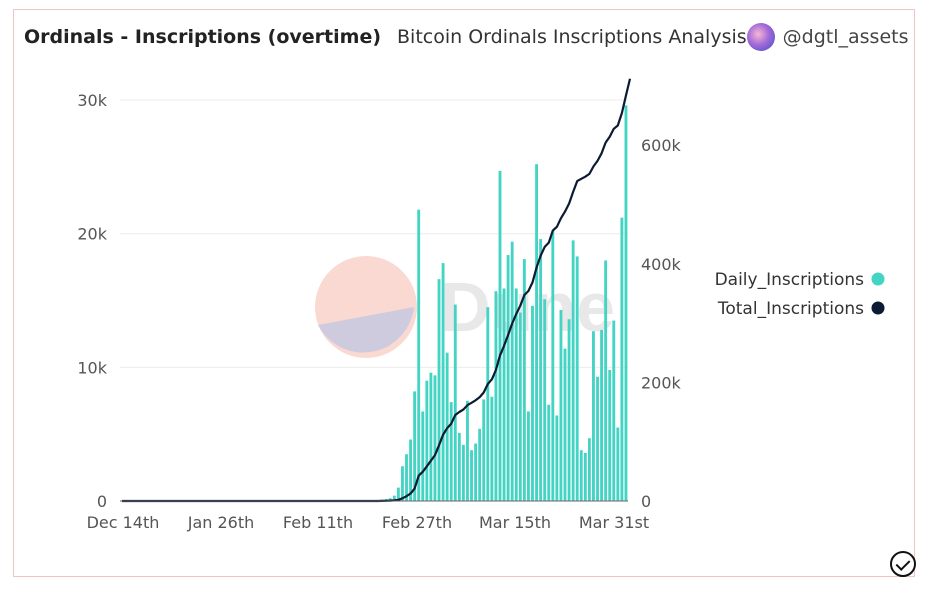  I want to click on right-axis-ticks: 0 200k 400k 600k, so click(661, 323).